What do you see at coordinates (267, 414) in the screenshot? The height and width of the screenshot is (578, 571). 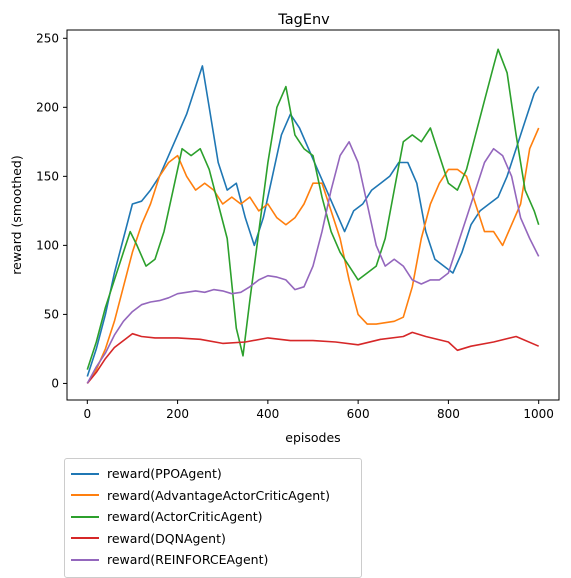 I see `x-tick-label: 400` at bounding box center [267, 414].